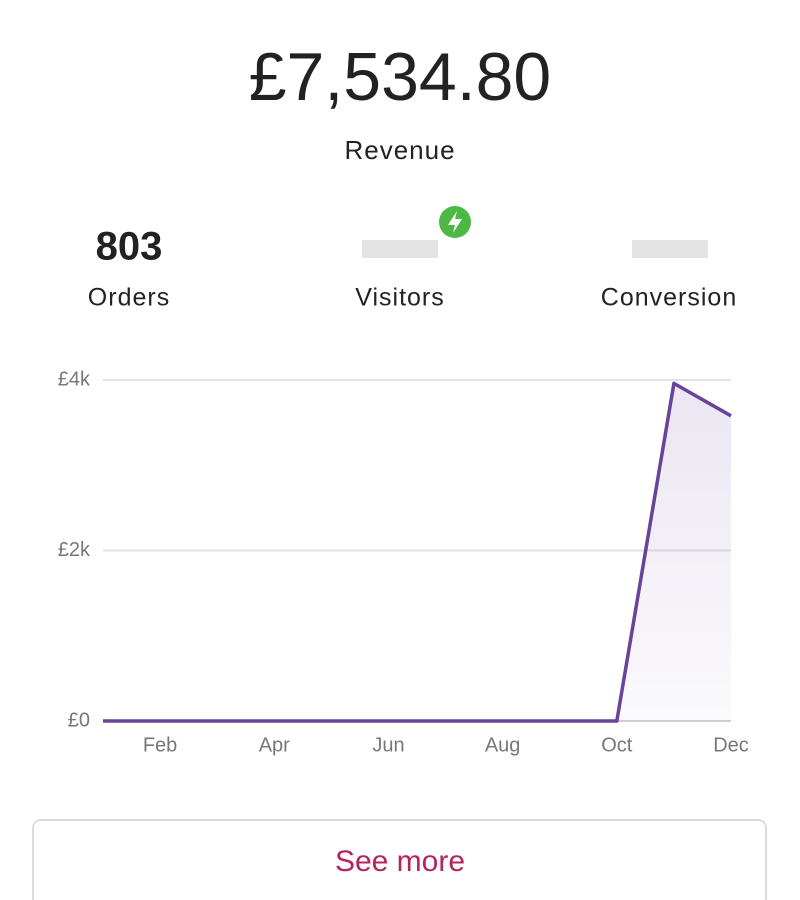  Describe the element at coordinates (400, 77) in the screenshot. I see `revenue-value: £7,534.80` at that location.